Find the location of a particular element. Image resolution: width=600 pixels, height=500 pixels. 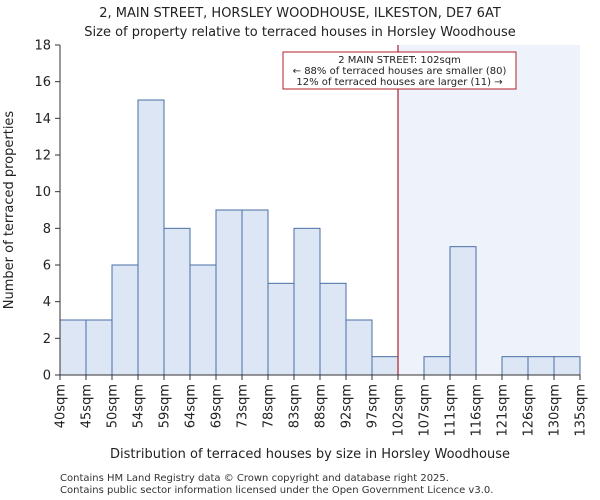

y-tick-label: 6 is located at coordinates (47, 266).